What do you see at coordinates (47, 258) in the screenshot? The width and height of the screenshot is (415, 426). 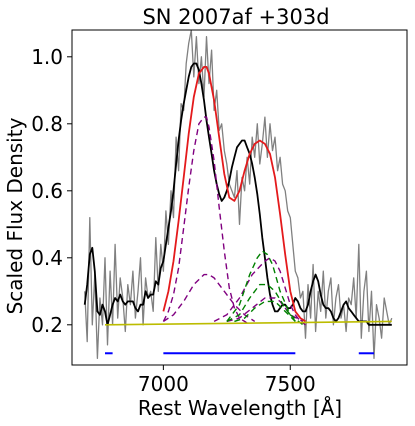 I see `y-tick-label-1: 0.4` at bounding box center [47, 258].